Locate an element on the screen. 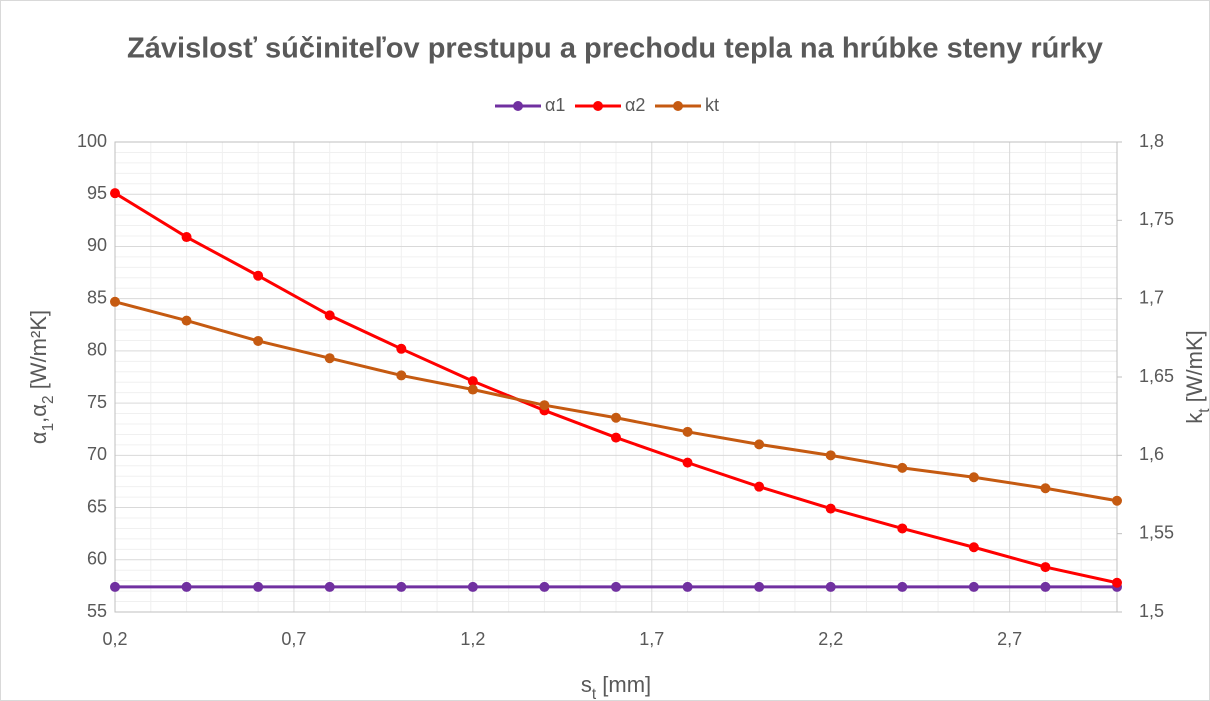 Image resolution: width=1210 pixels, height=701 pixels. axis-title: st [mm] is located at coordinates (616, 686).